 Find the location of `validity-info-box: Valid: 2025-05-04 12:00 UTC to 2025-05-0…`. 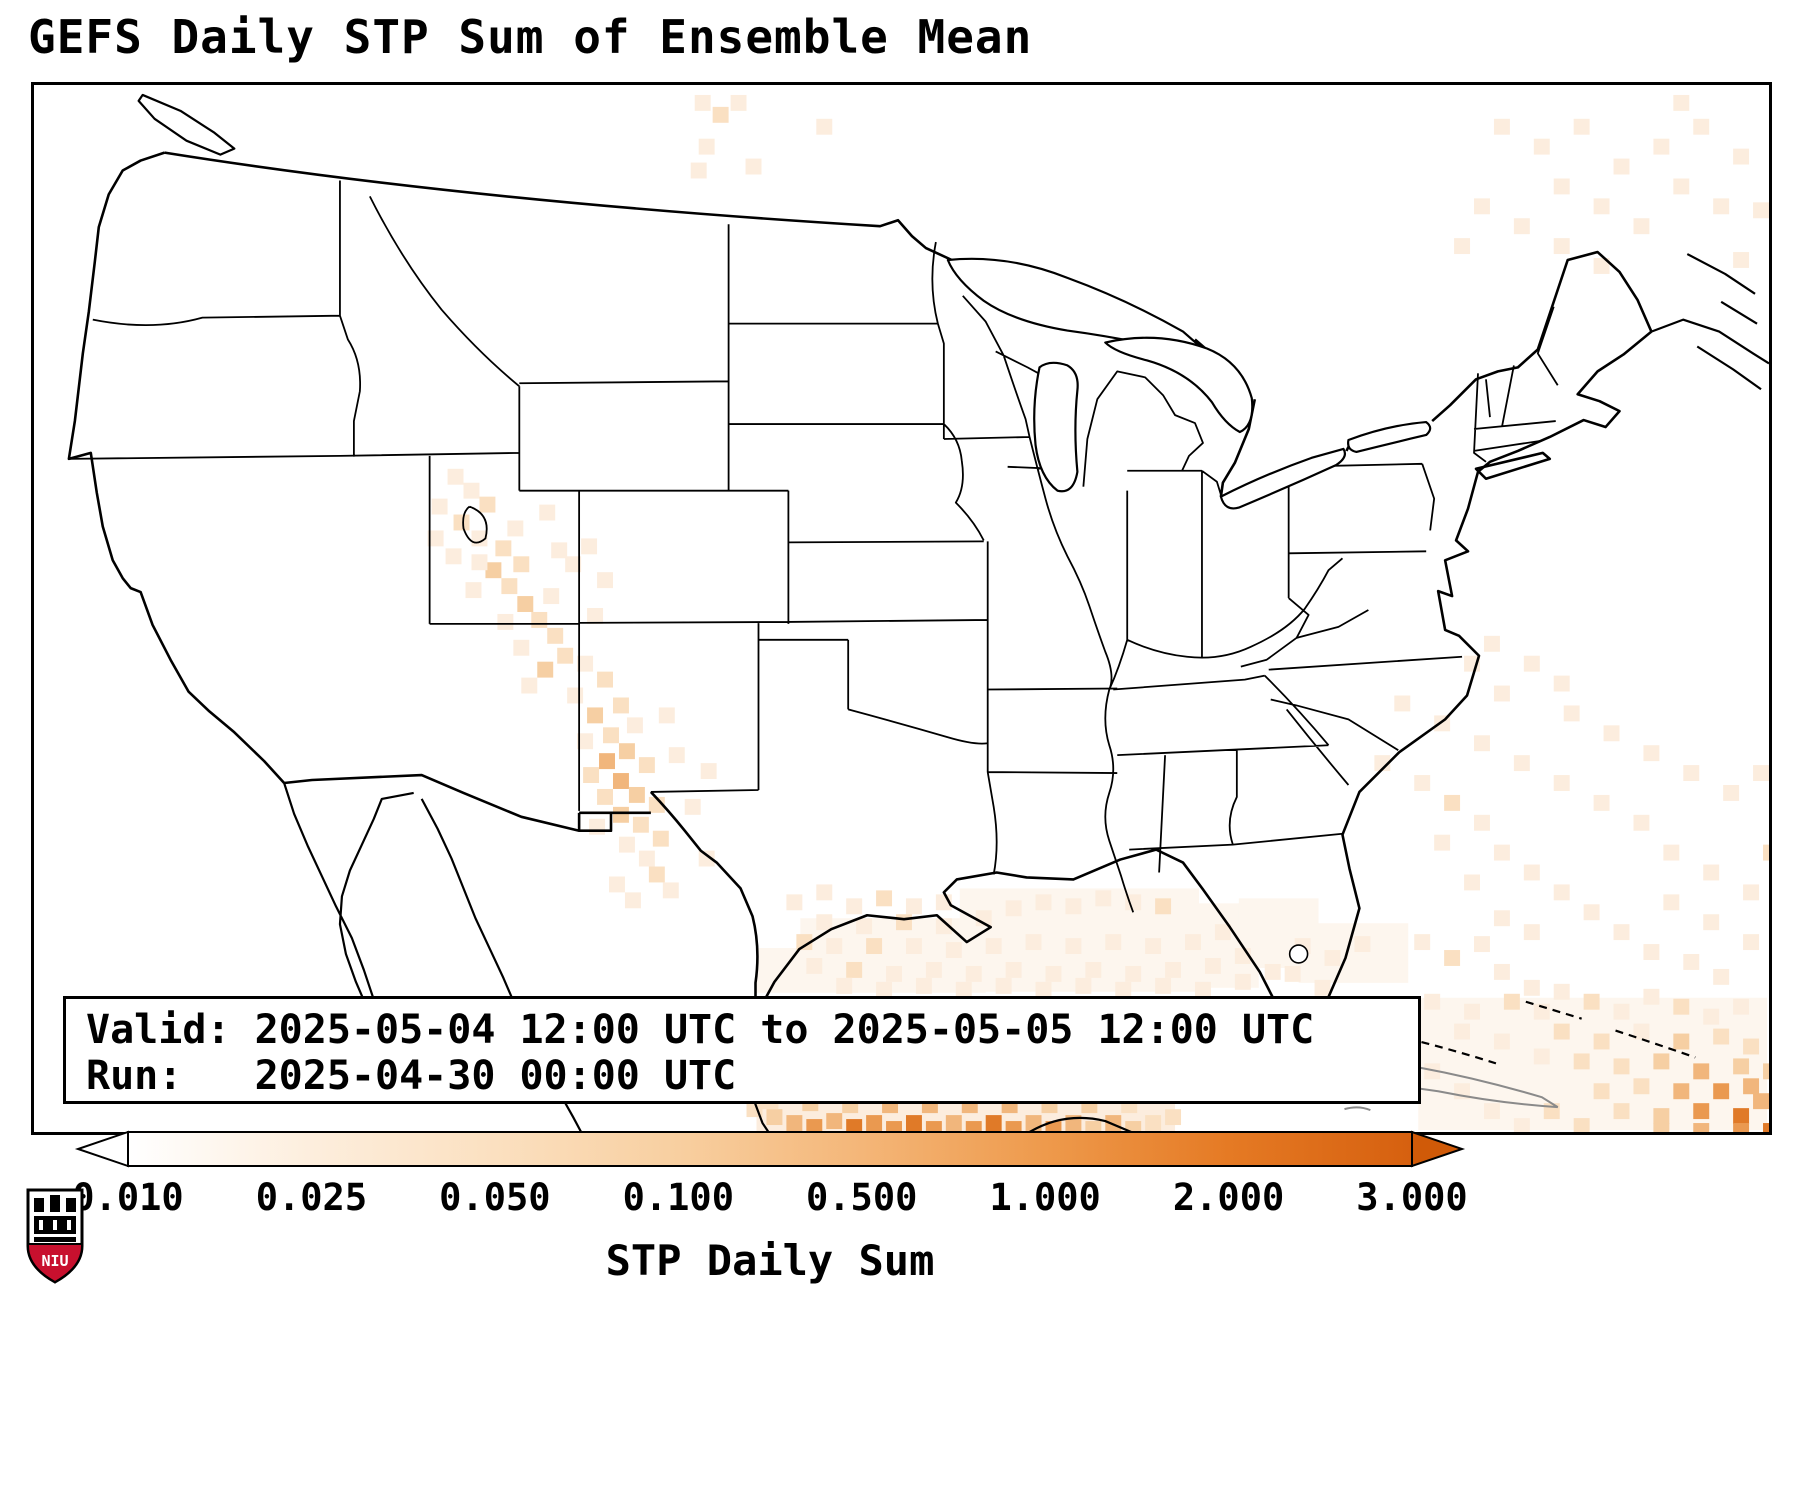

validity-info-box: Valid: 2025-05-04 12:00 UTC to 2025-05-0… is located at coordinates (742, 1050).